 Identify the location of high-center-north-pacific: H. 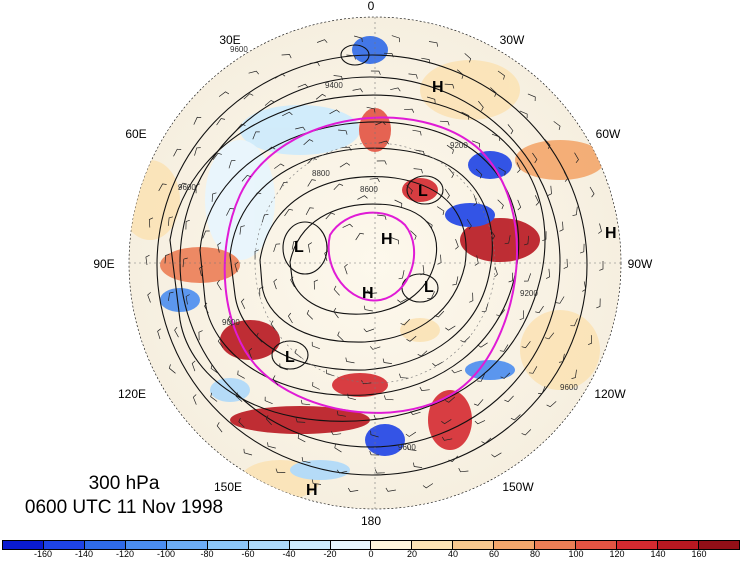
(312, 490).